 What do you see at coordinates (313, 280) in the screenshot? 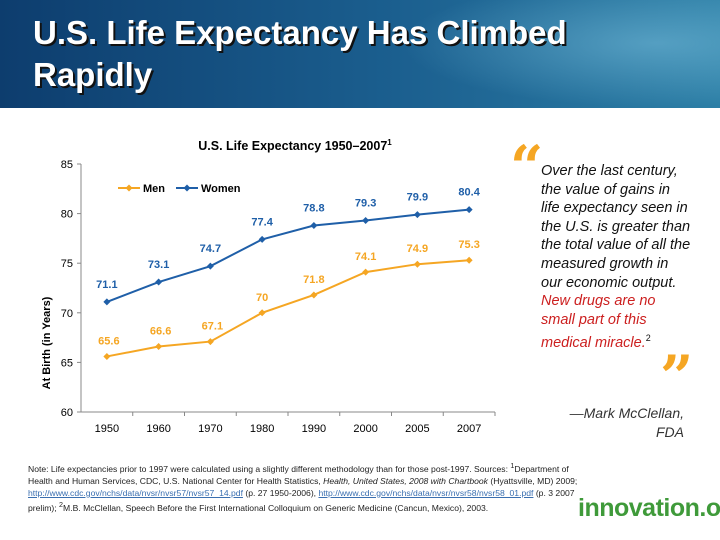
I see `data-label-men: 71.8` at bounding box center [313, 280].